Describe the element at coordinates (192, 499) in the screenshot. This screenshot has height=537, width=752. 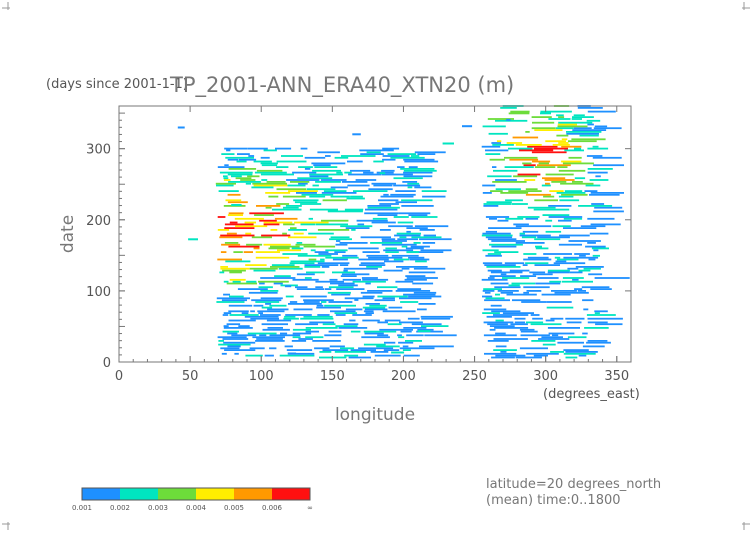
I see `colorbar: 0.001 0.002 0.003 0.004 0.005 0.006 ∞` at that location.